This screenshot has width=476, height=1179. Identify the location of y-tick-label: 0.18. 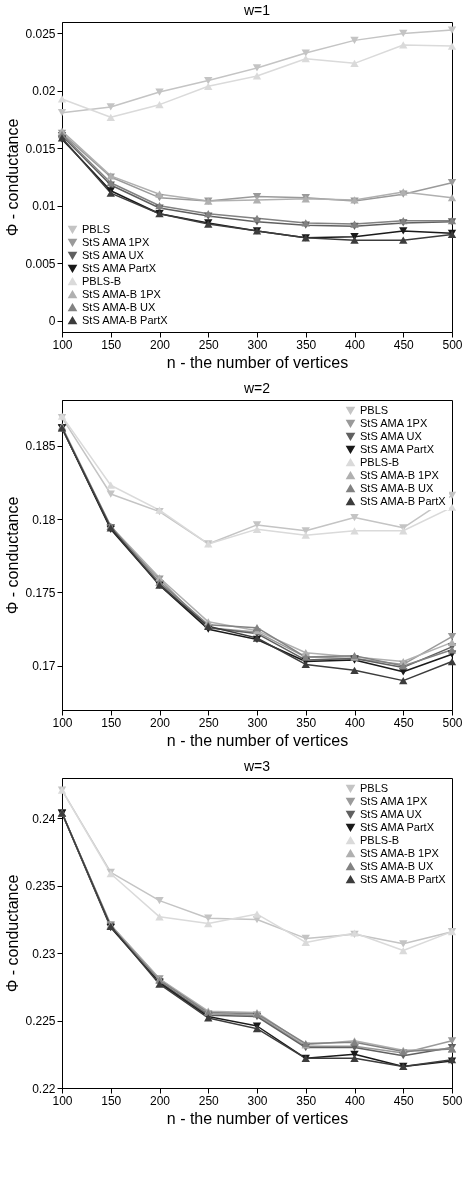
(44, 519).